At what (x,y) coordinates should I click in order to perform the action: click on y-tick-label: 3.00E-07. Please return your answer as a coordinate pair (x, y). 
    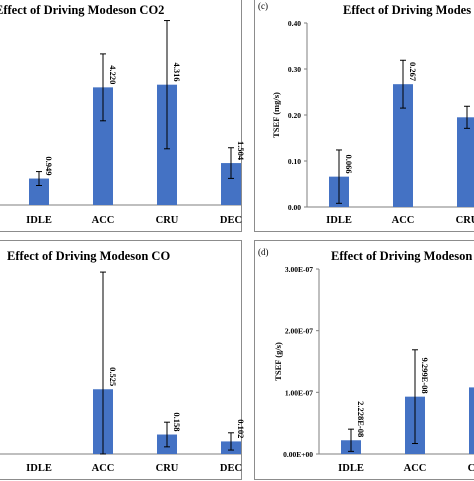
    Looking at the image, I should click on (299, 269).